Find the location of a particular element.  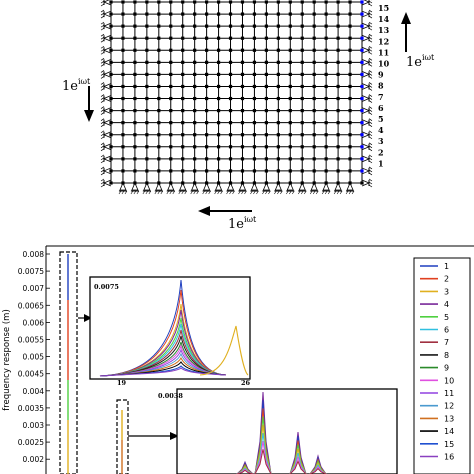

y-tick-label: 0.0055 is located at coordinates (31, 340).